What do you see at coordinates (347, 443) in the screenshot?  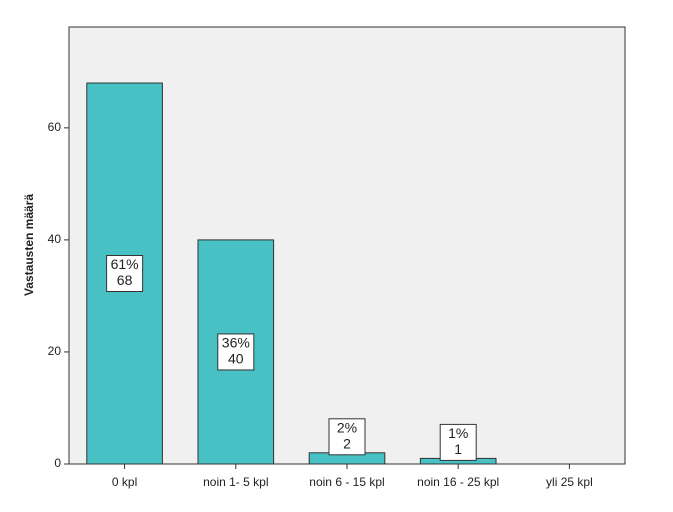 I see `value-label: 2` at bounding box center [347, 443].